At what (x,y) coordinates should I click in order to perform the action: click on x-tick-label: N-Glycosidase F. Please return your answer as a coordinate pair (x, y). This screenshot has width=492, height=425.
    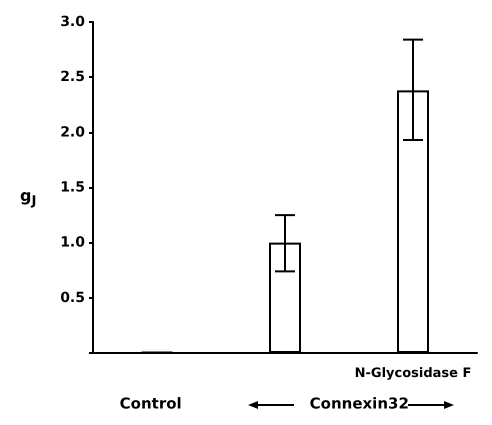
    Looking at the image, I should click on (413, 373).